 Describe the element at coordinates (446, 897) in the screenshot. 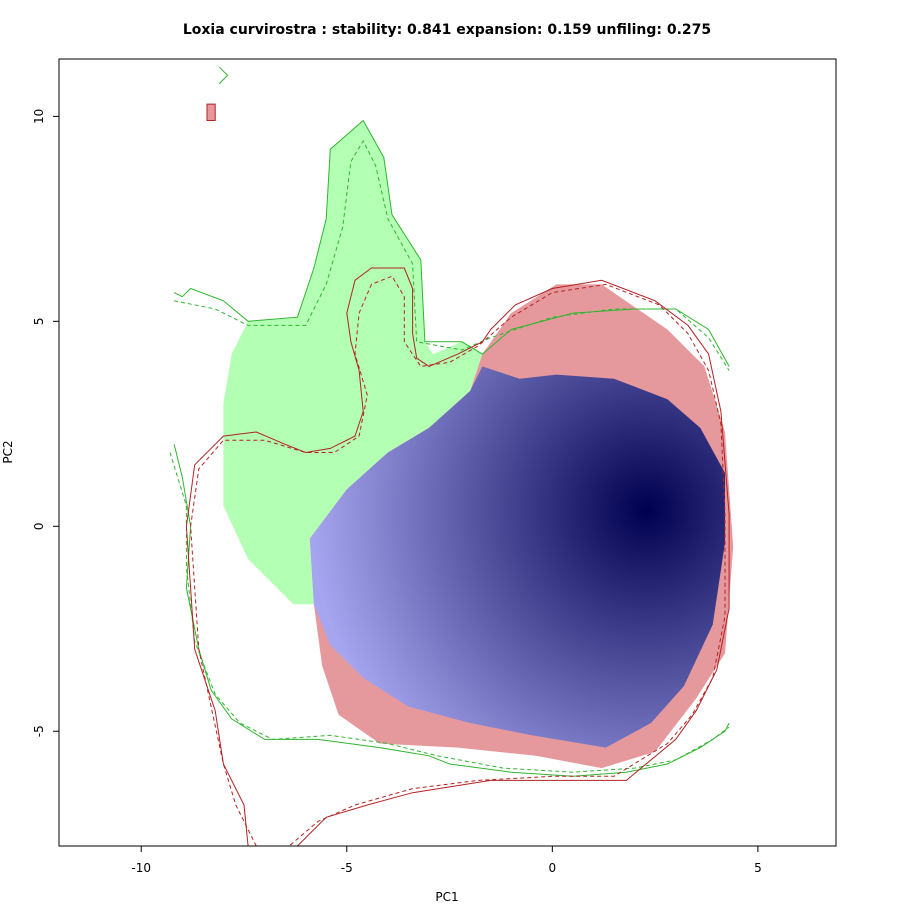

I see `x-axis-label: PC1` at that location.